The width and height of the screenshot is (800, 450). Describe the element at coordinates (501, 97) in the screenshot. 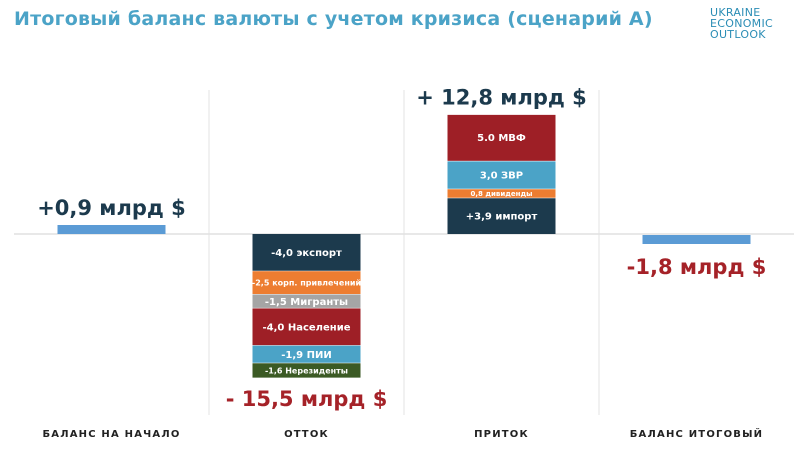

I see `total-label: + 12,8 млрд $` at that location.